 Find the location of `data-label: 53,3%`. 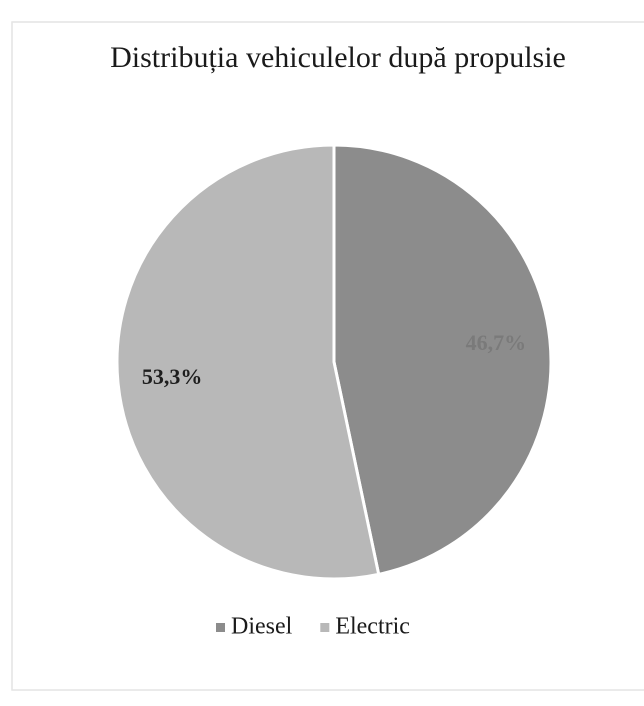

data-label: 53,3% is located at coordinates (172, 376).